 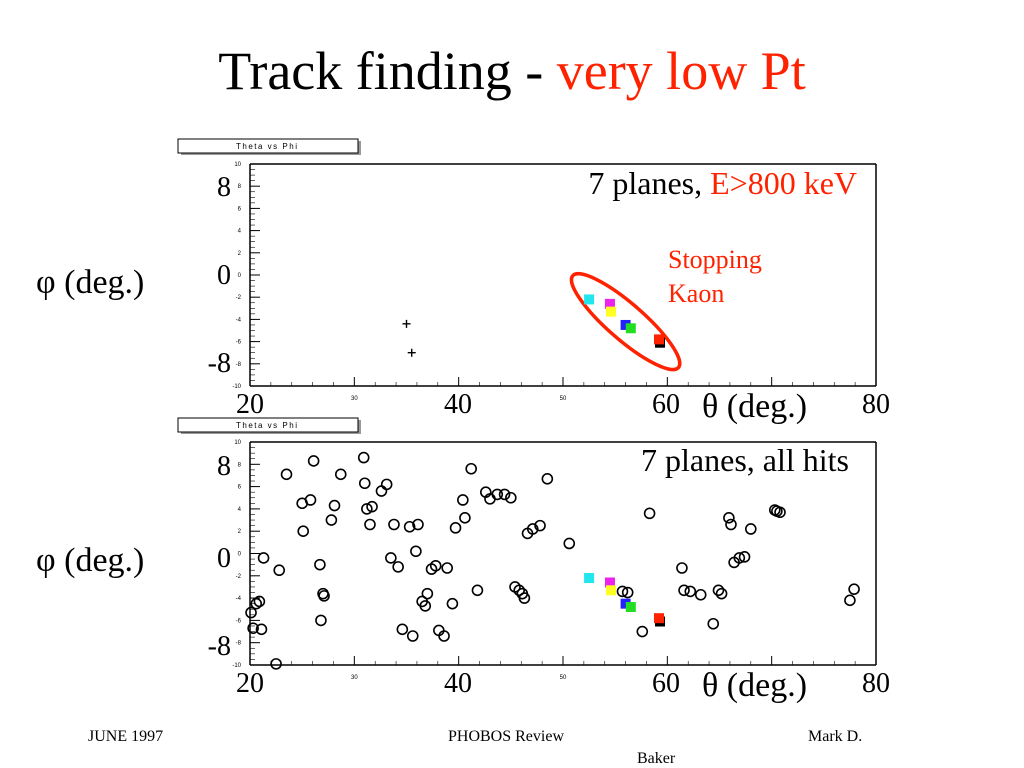 What do you see at coordinates (239, 644) in the screenshot?
I see `y-tick-label-small: -8` at bounding box center [239, 644].